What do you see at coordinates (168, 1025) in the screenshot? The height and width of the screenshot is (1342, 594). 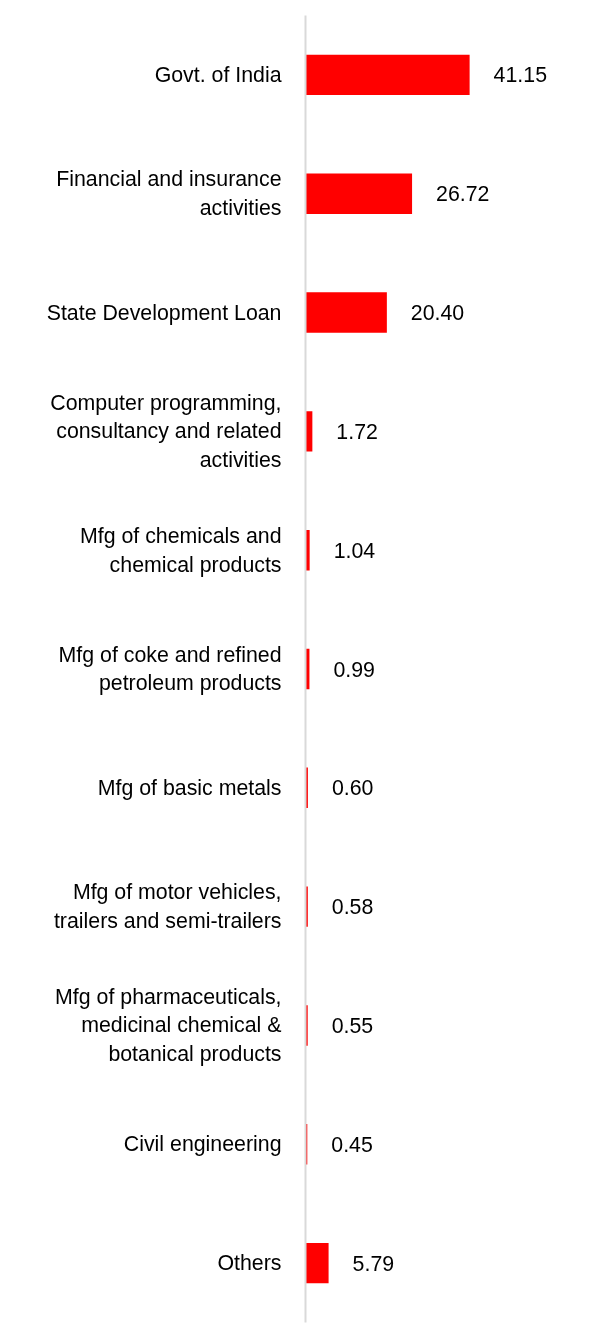 I see `y-tick-label: Mfg of pharmaceuticals, medicinal chemical & botanical products` at bounding box center [168, 1025].